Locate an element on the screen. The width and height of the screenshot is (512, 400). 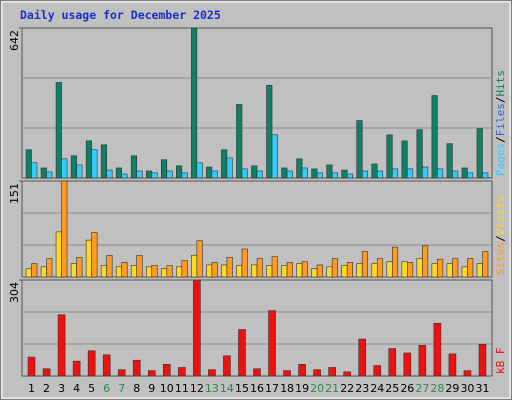
chart-title: Daily usage for December 2025 is located at coordinates (120, 15).